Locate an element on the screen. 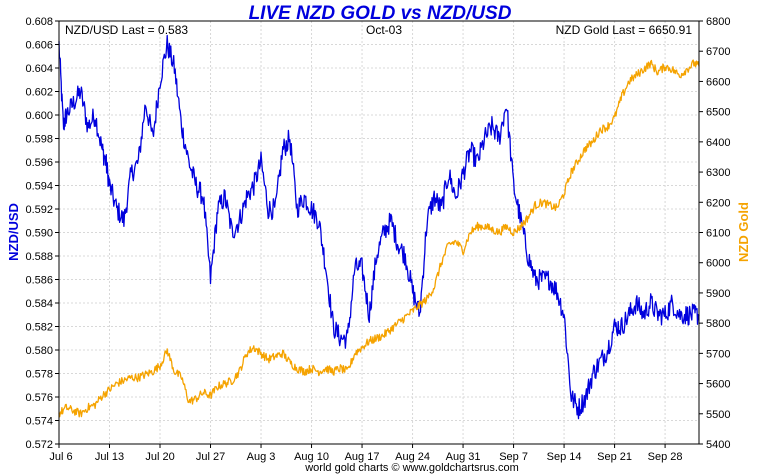  left-tick-label: 0.586 is located at coordinates (39, 281).